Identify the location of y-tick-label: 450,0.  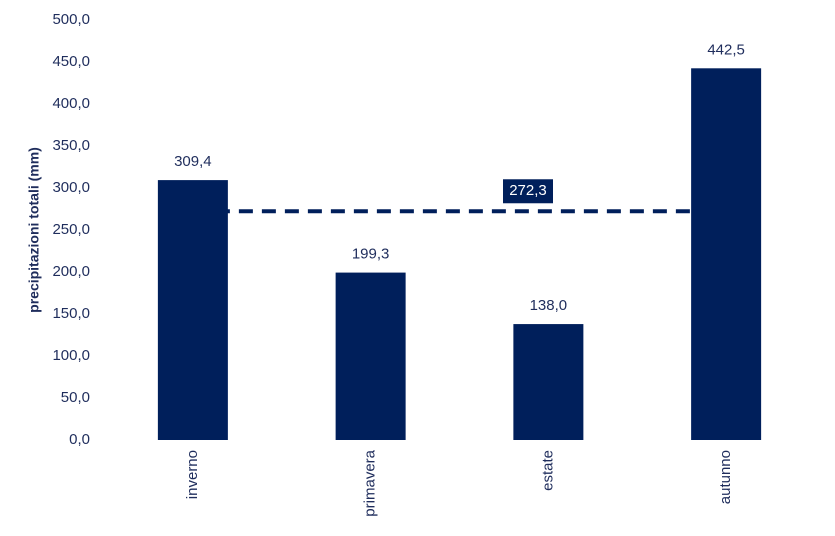
(71, 61).